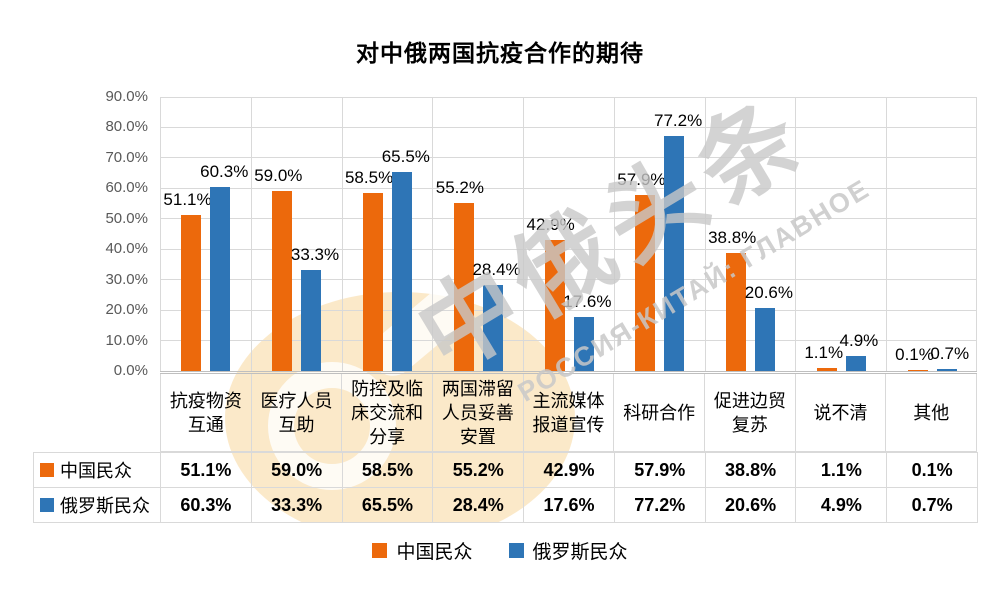 The width and height of the screenshot is (1000, 598). I want to click on table-value: 0.7%, so click(932, 505).